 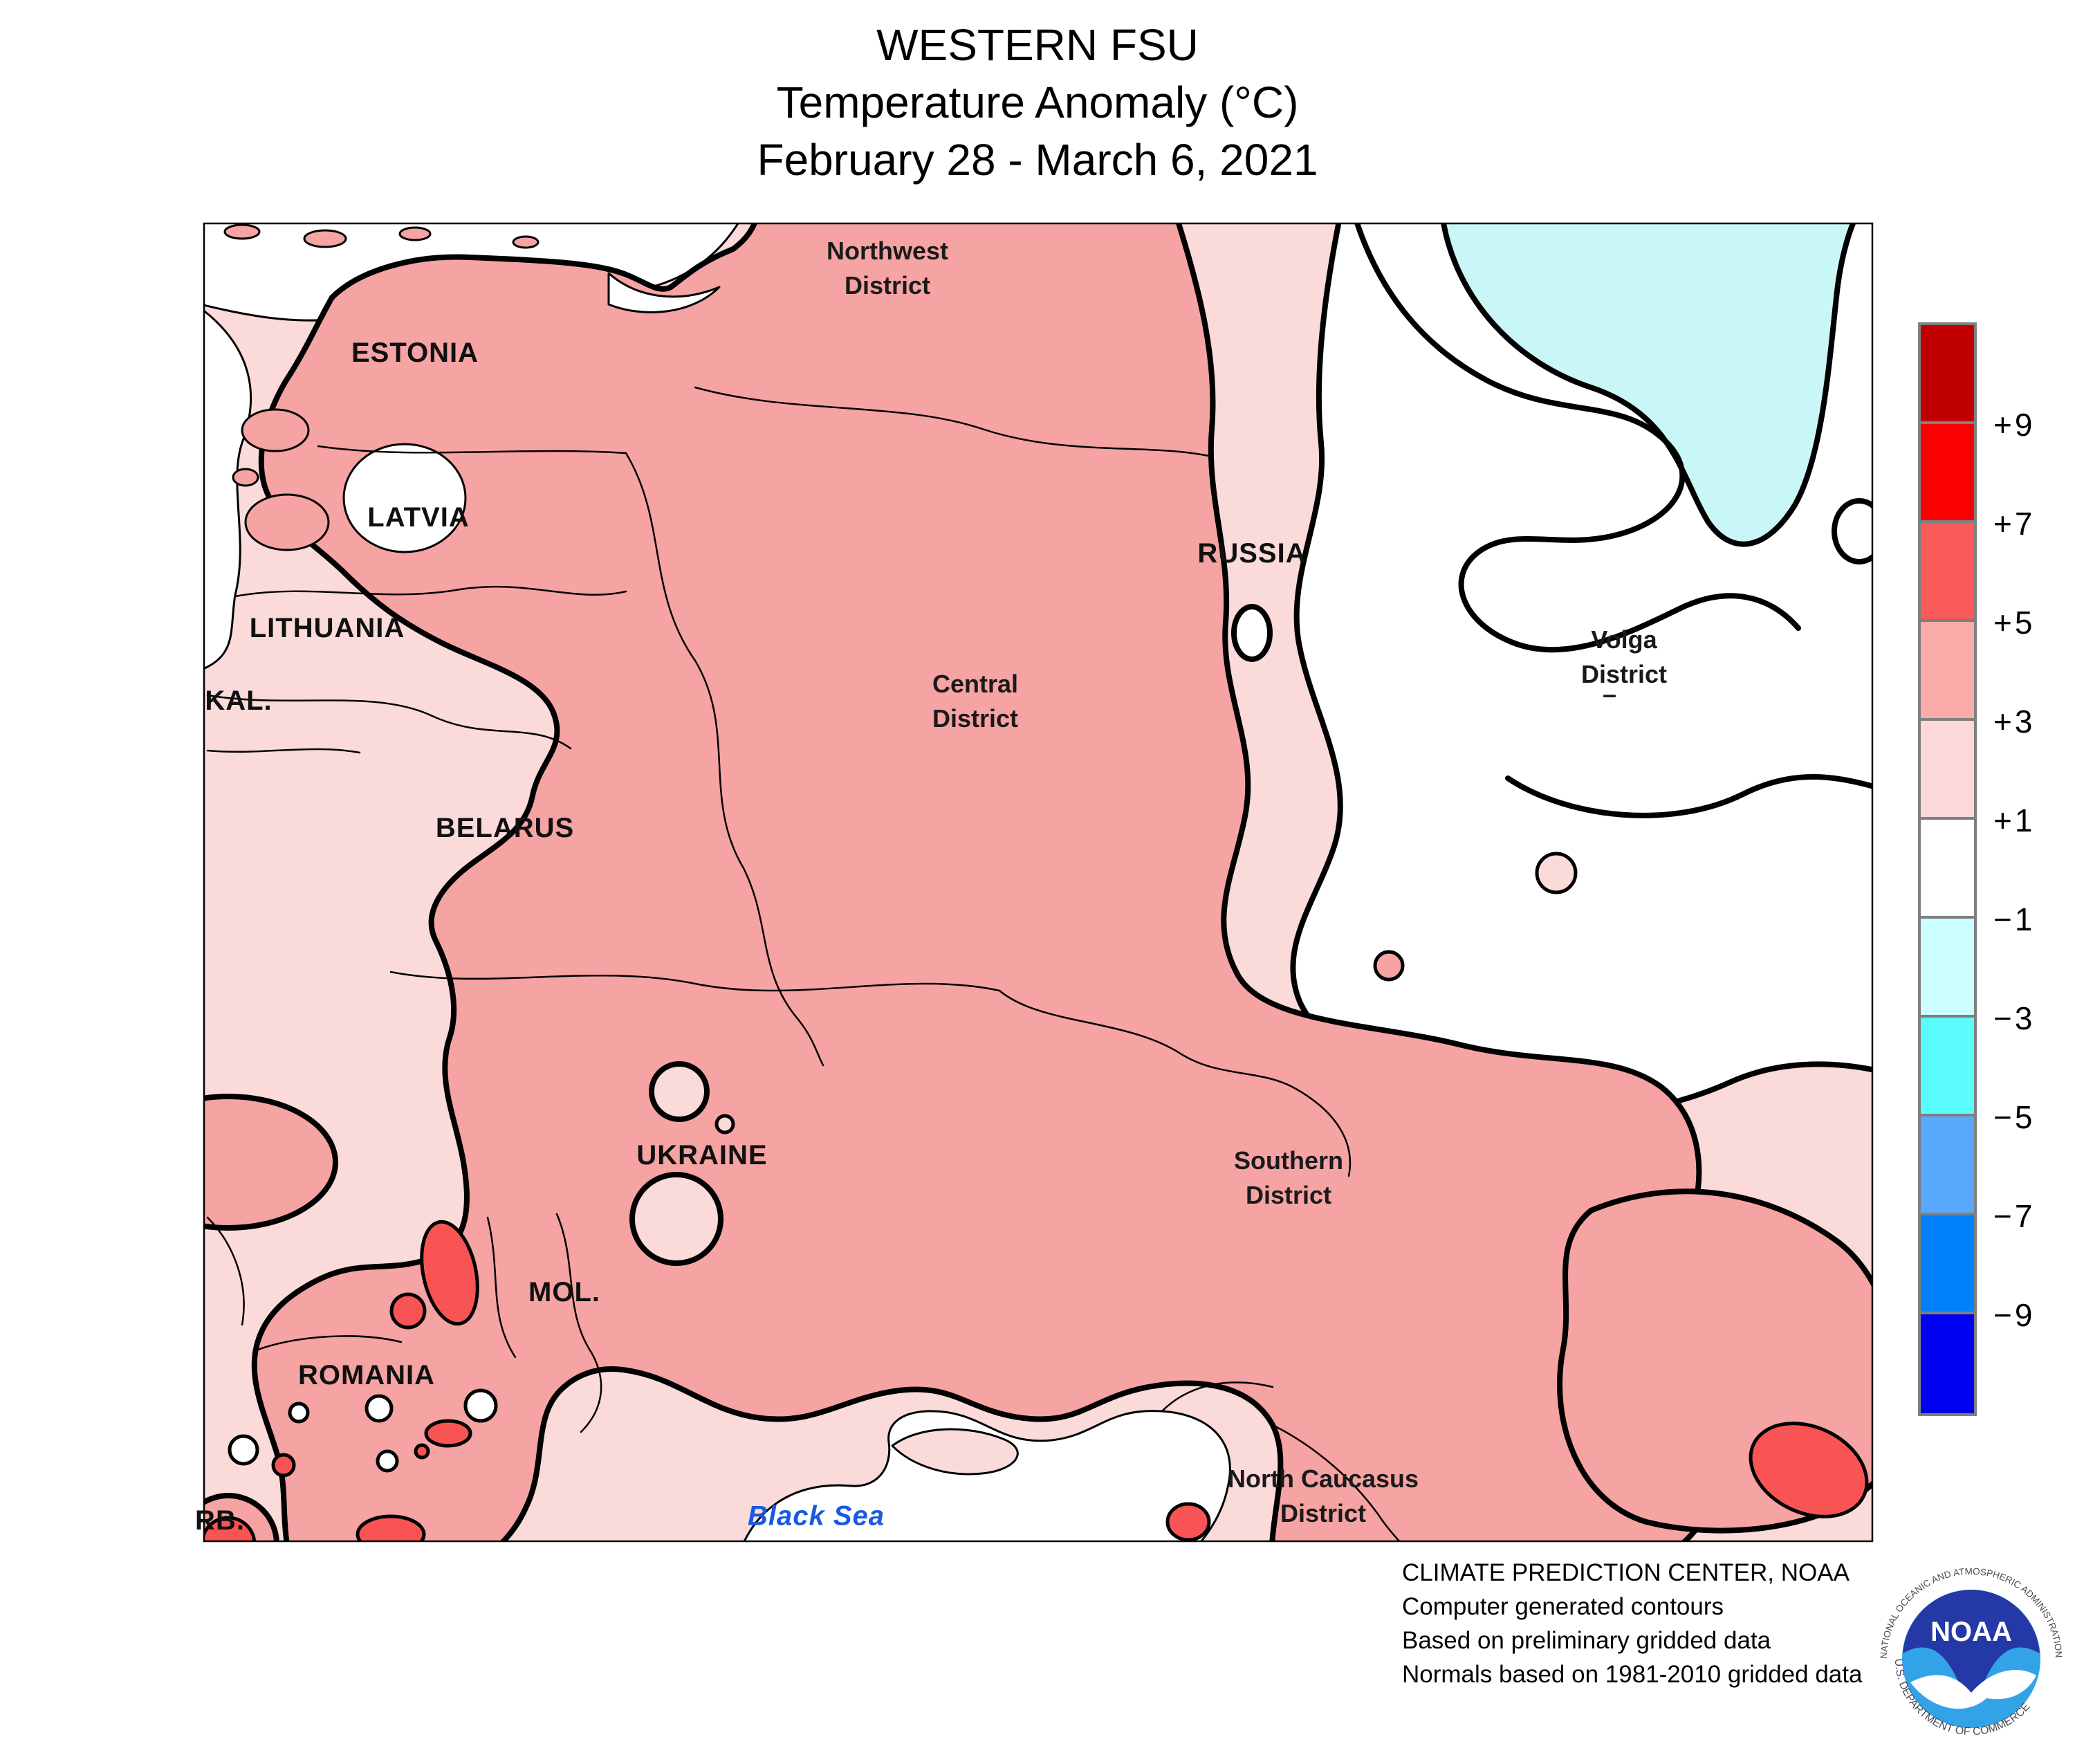 I want to click on title-variable: Temperature Anomaly (°C), so click(x=1037, y=102).